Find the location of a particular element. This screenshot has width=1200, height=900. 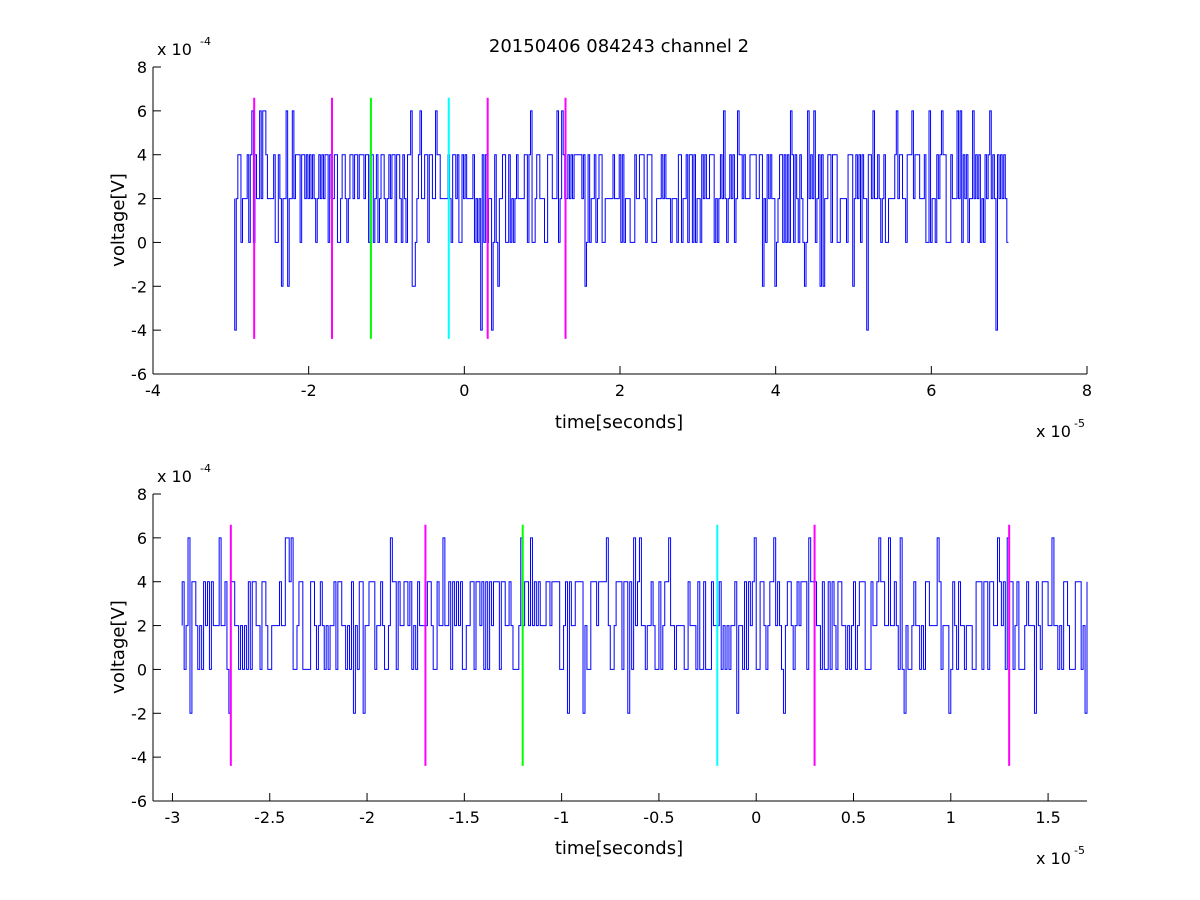

x-tick-label: -3 is located at coordinates (172, 817).